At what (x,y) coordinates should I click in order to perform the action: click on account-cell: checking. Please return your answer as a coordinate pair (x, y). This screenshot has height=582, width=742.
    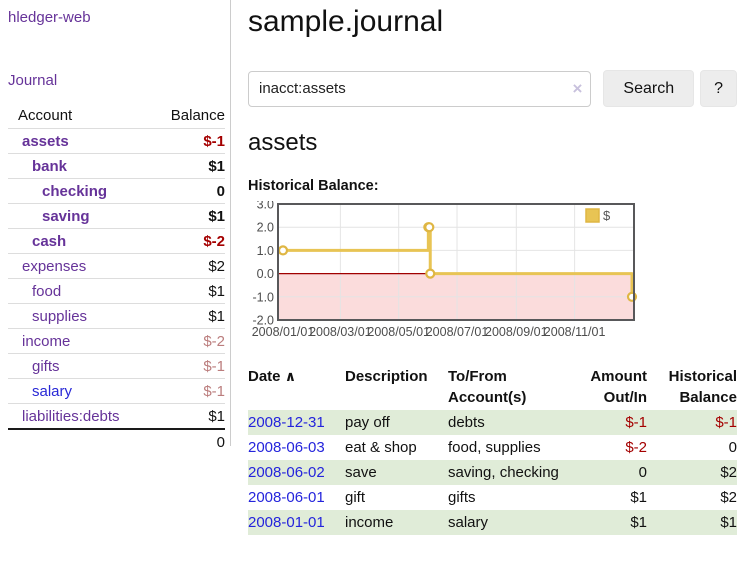
    Looking at the image, I should click on (81, 191).